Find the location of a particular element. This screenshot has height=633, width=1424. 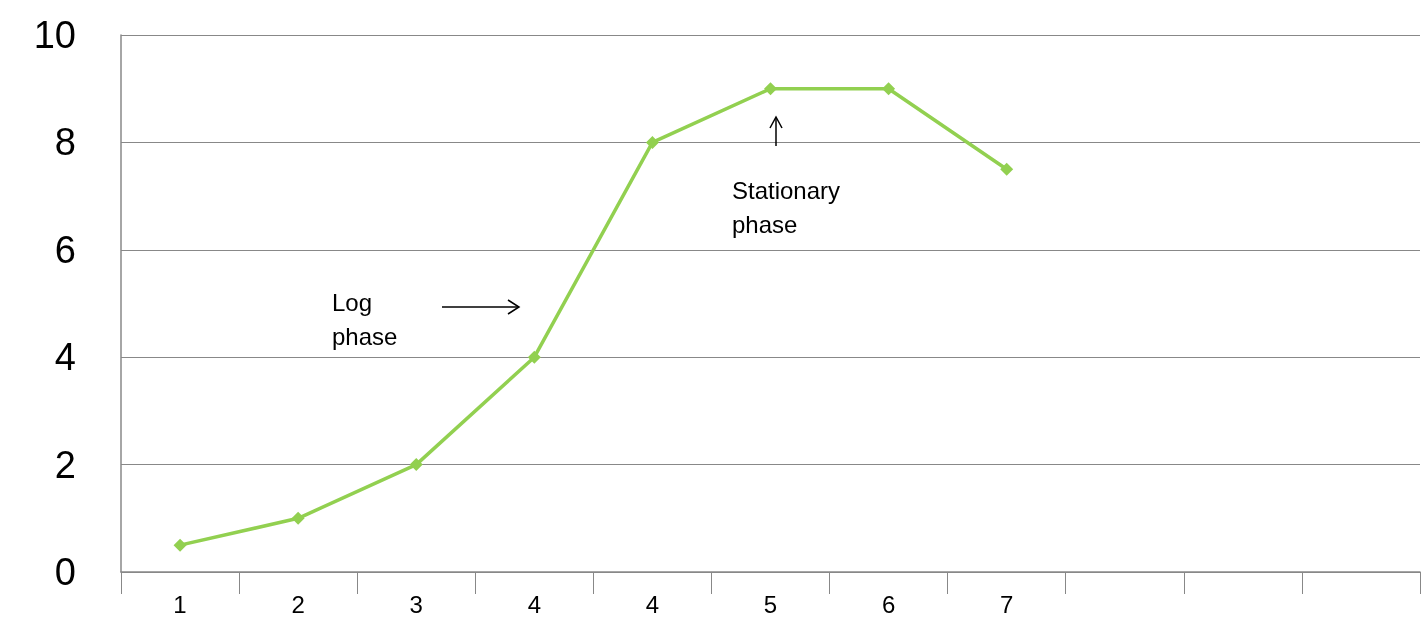

y-tick-label: 4 is located at coordinates (65, 357).